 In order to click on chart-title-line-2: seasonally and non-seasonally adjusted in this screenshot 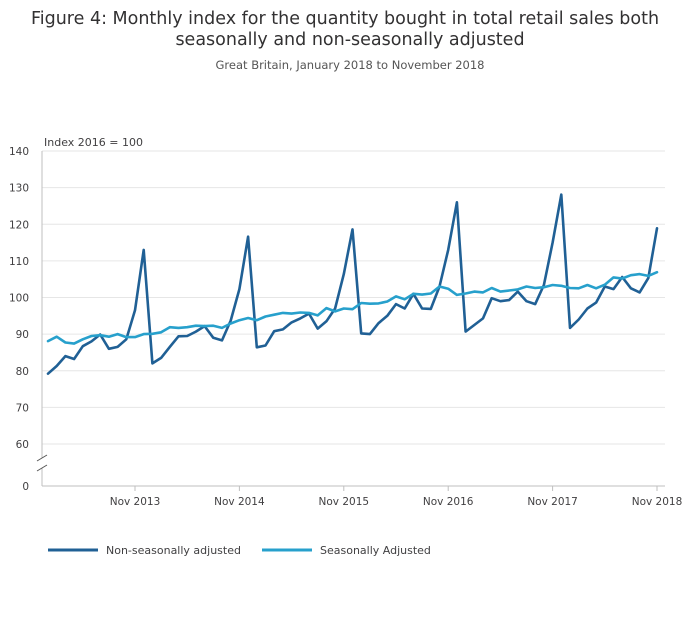, I will do `click(349, 40)`.